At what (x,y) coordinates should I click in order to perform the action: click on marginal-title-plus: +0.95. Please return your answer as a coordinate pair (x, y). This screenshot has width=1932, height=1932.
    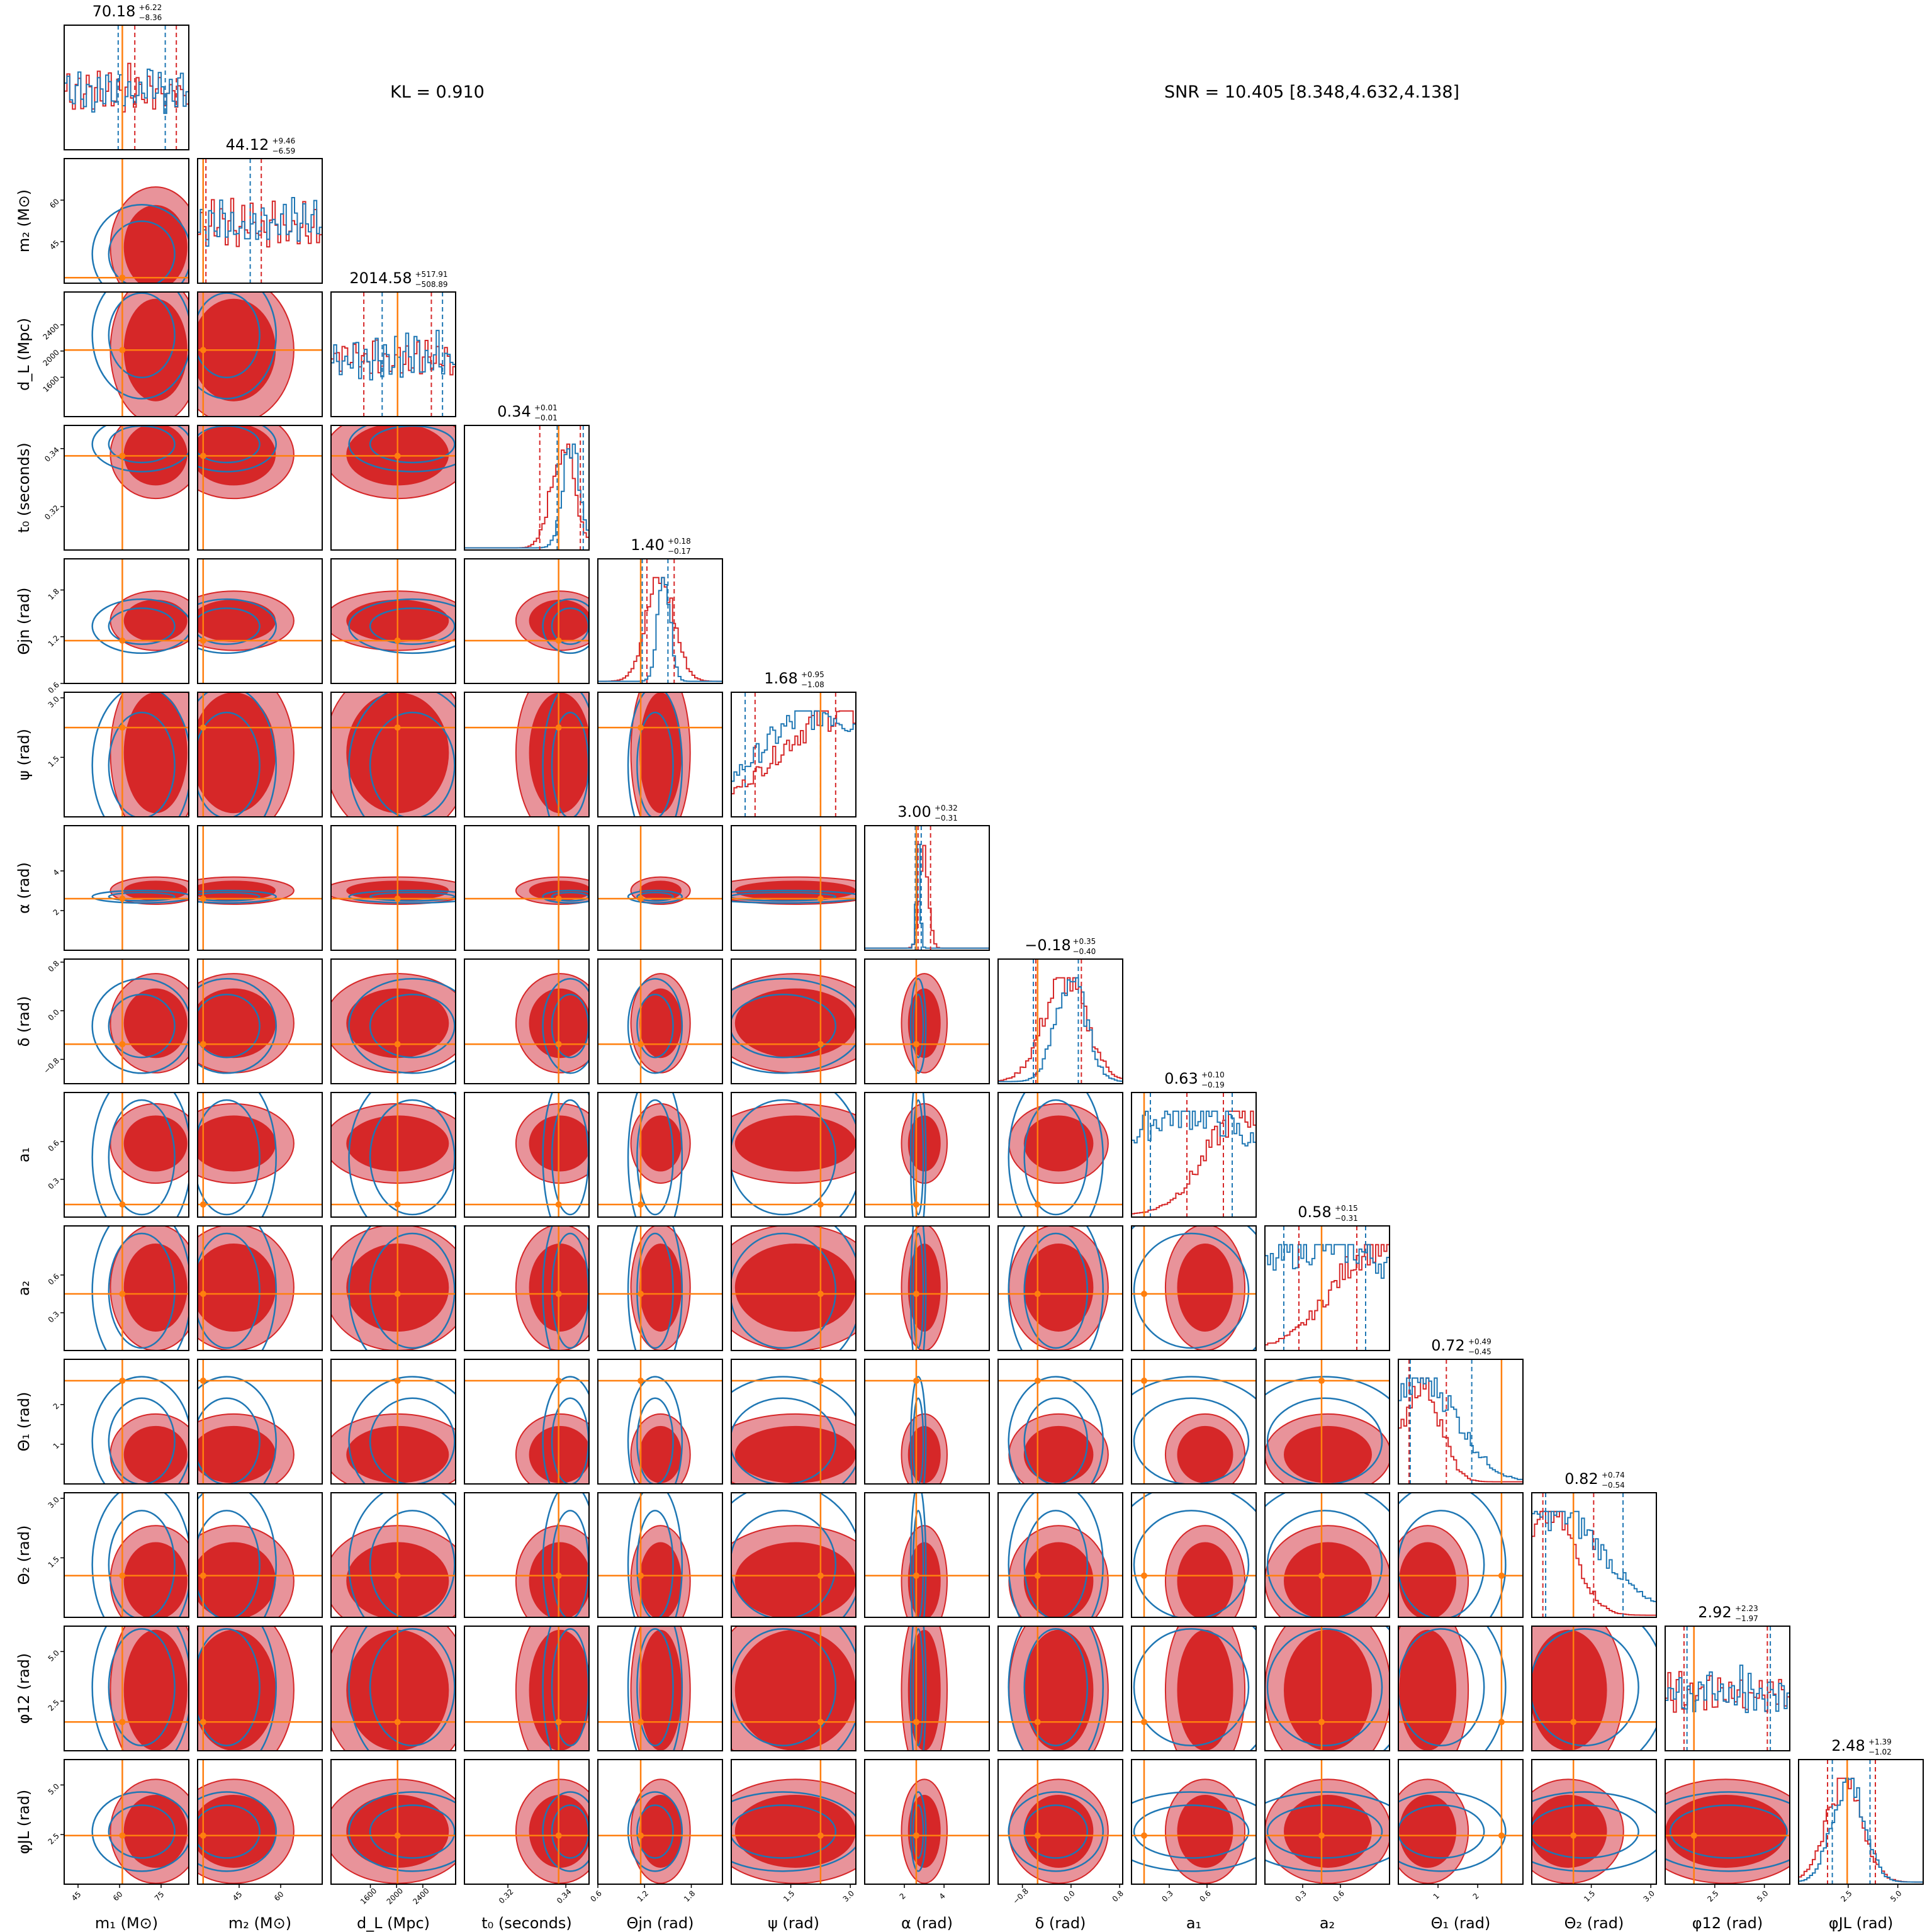
    Looking at the image, I should click on (812, 674).